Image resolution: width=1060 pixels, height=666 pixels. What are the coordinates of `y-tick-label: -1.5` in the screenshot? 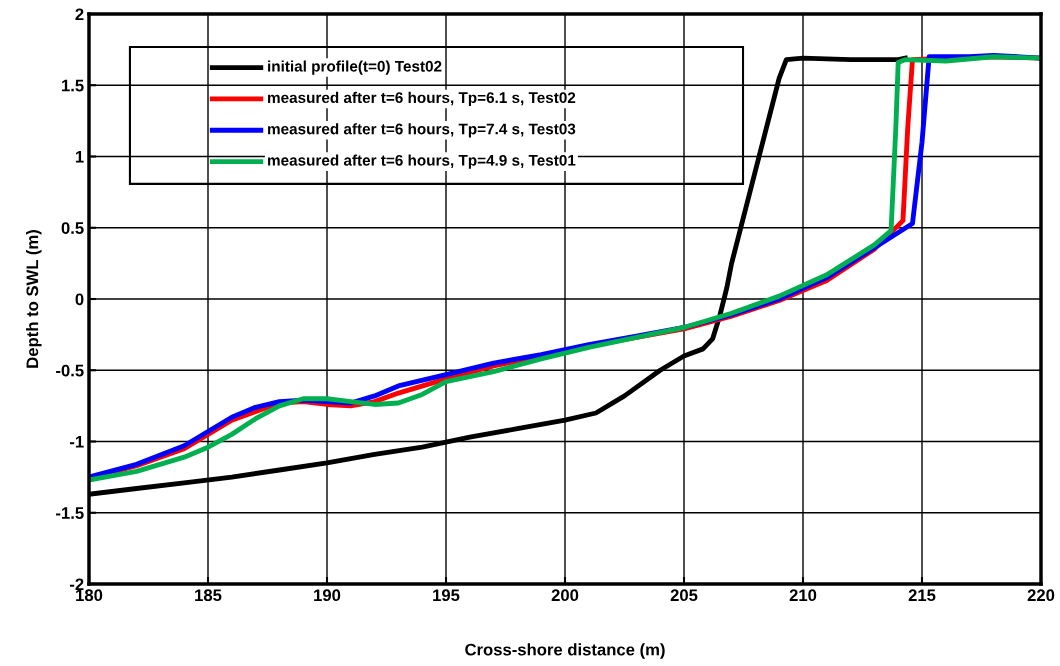 It's located at (70, 513).